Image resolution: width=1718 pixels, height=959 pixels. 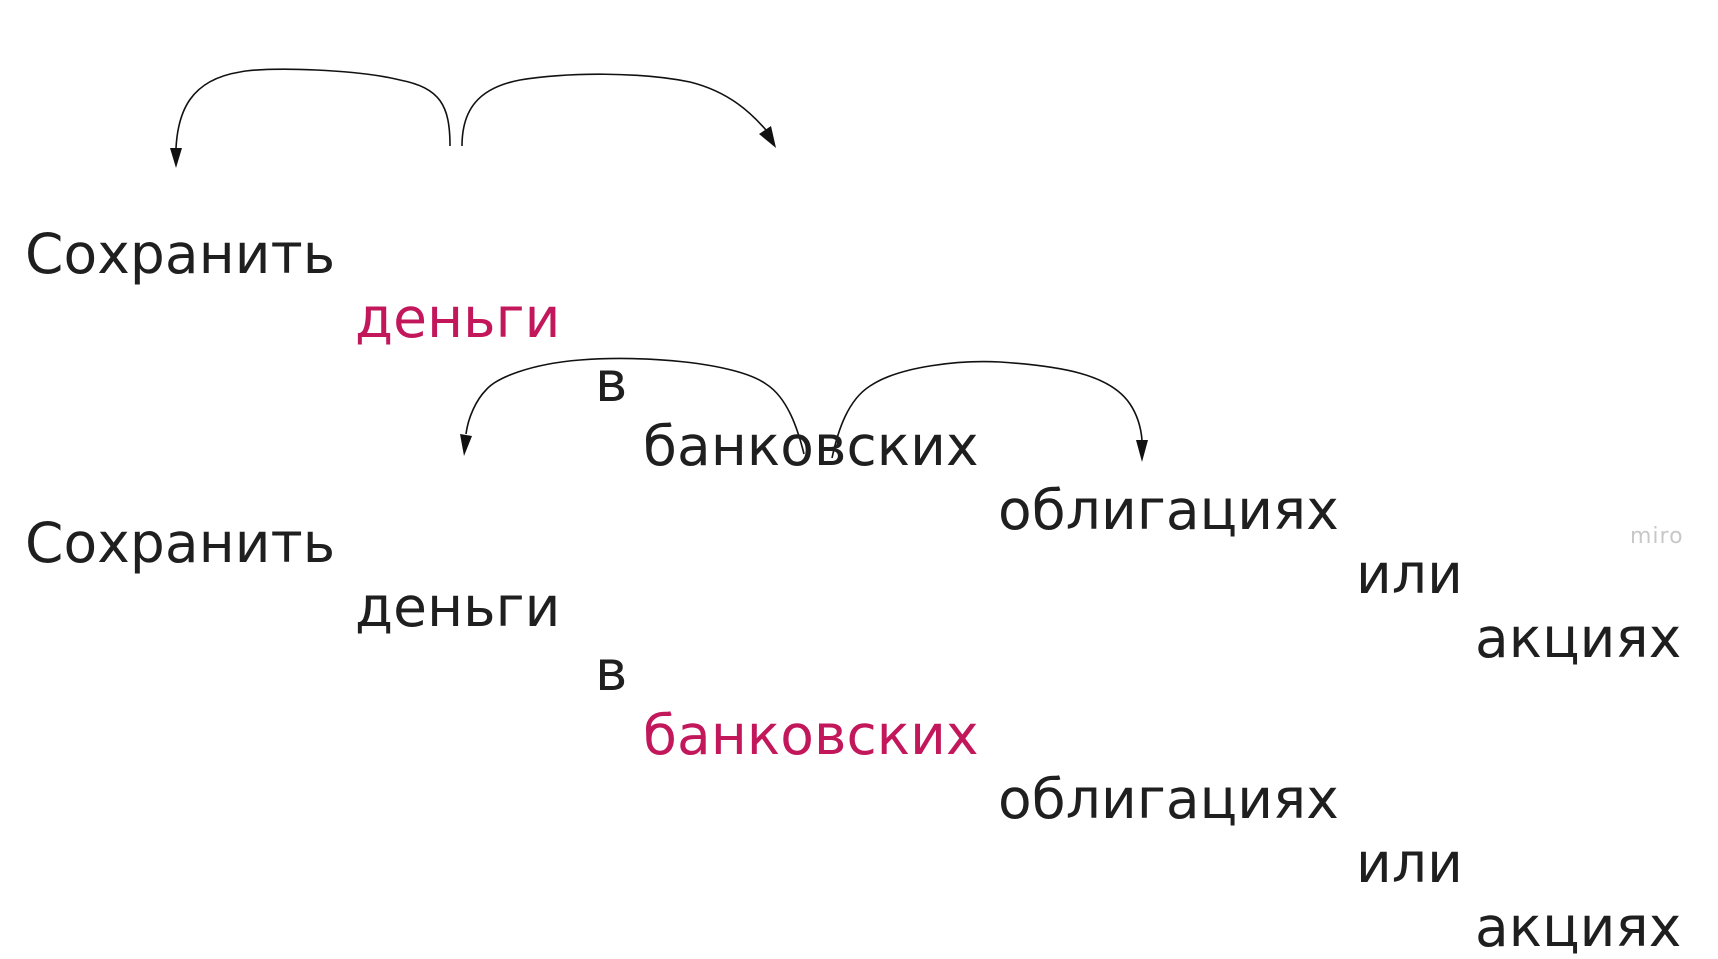 What do you see at coordinates (176, 158) in the screenshot?
I see `arrow-1-left-head` at bounding box center [176, 158].